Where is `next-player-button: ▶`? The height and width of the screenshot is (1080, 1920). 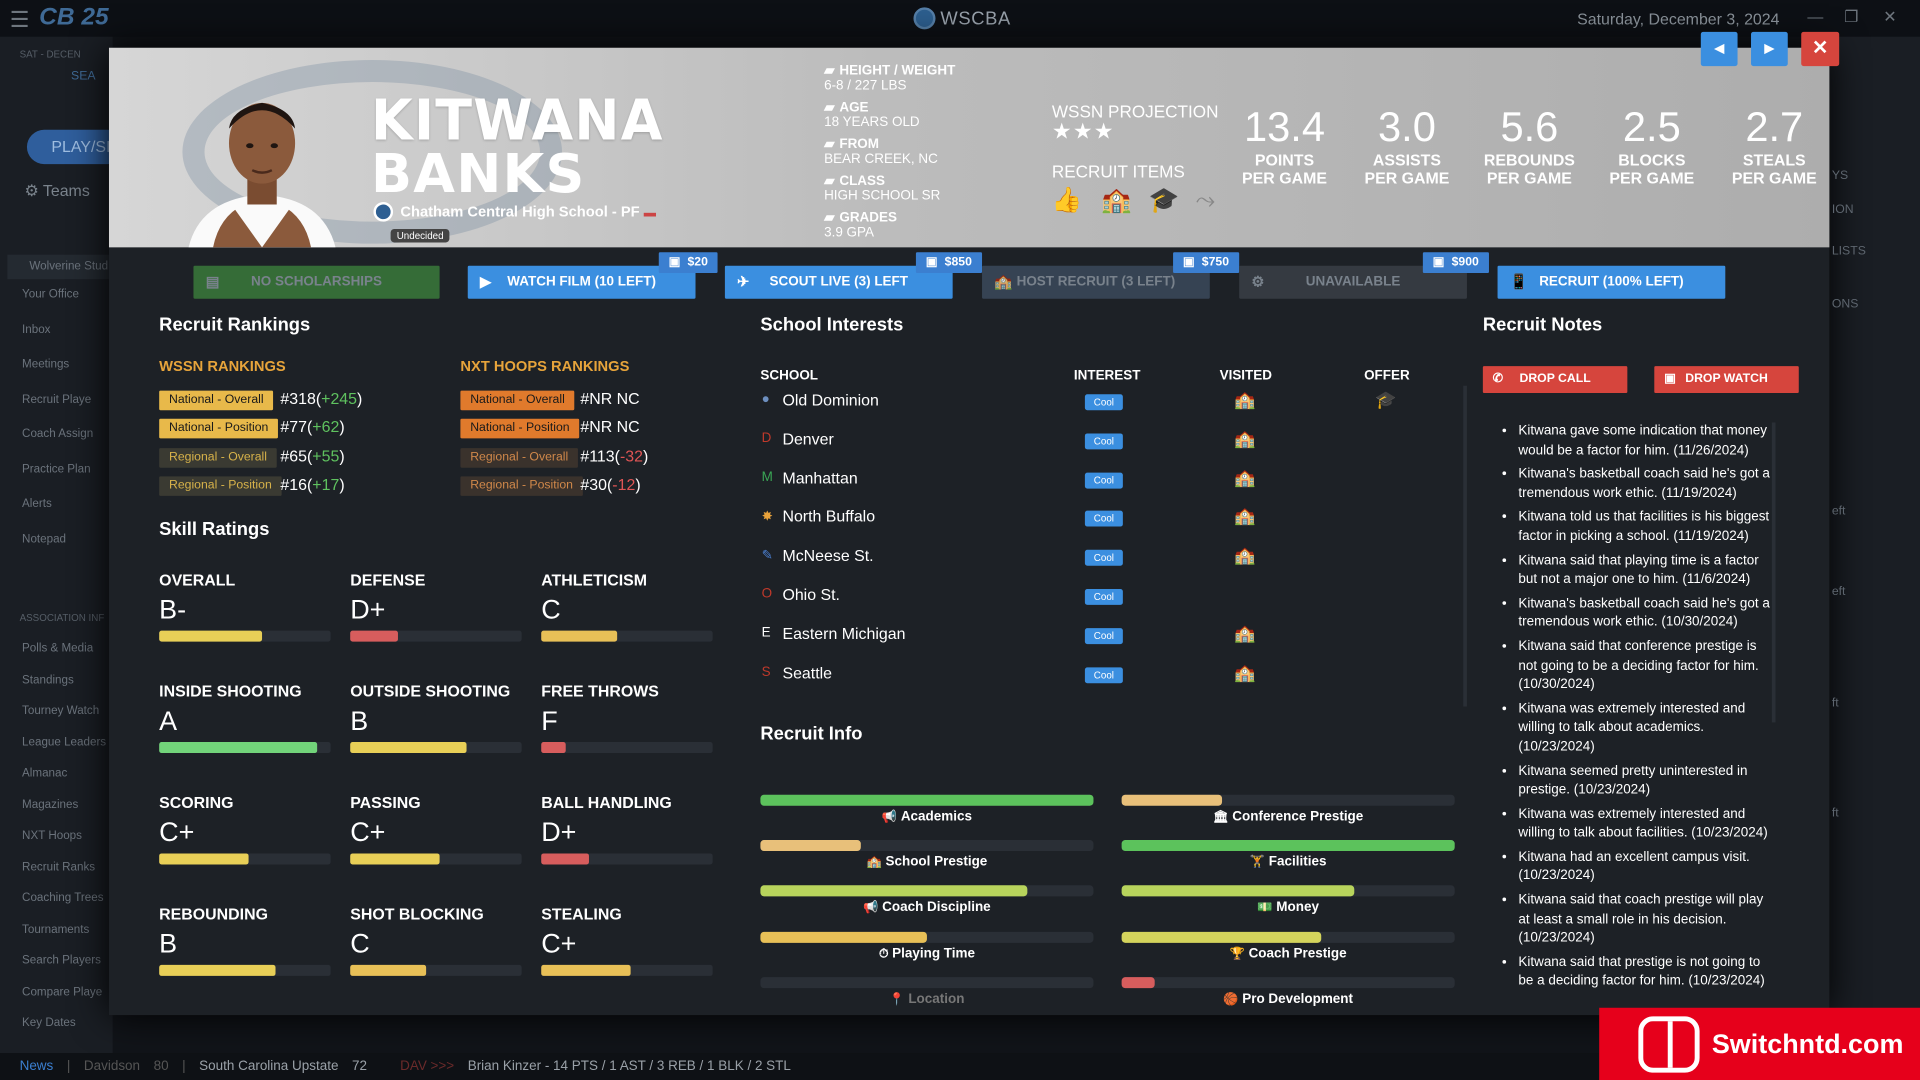 next-player-button: ▶ is located at coordinates (1769, 49).